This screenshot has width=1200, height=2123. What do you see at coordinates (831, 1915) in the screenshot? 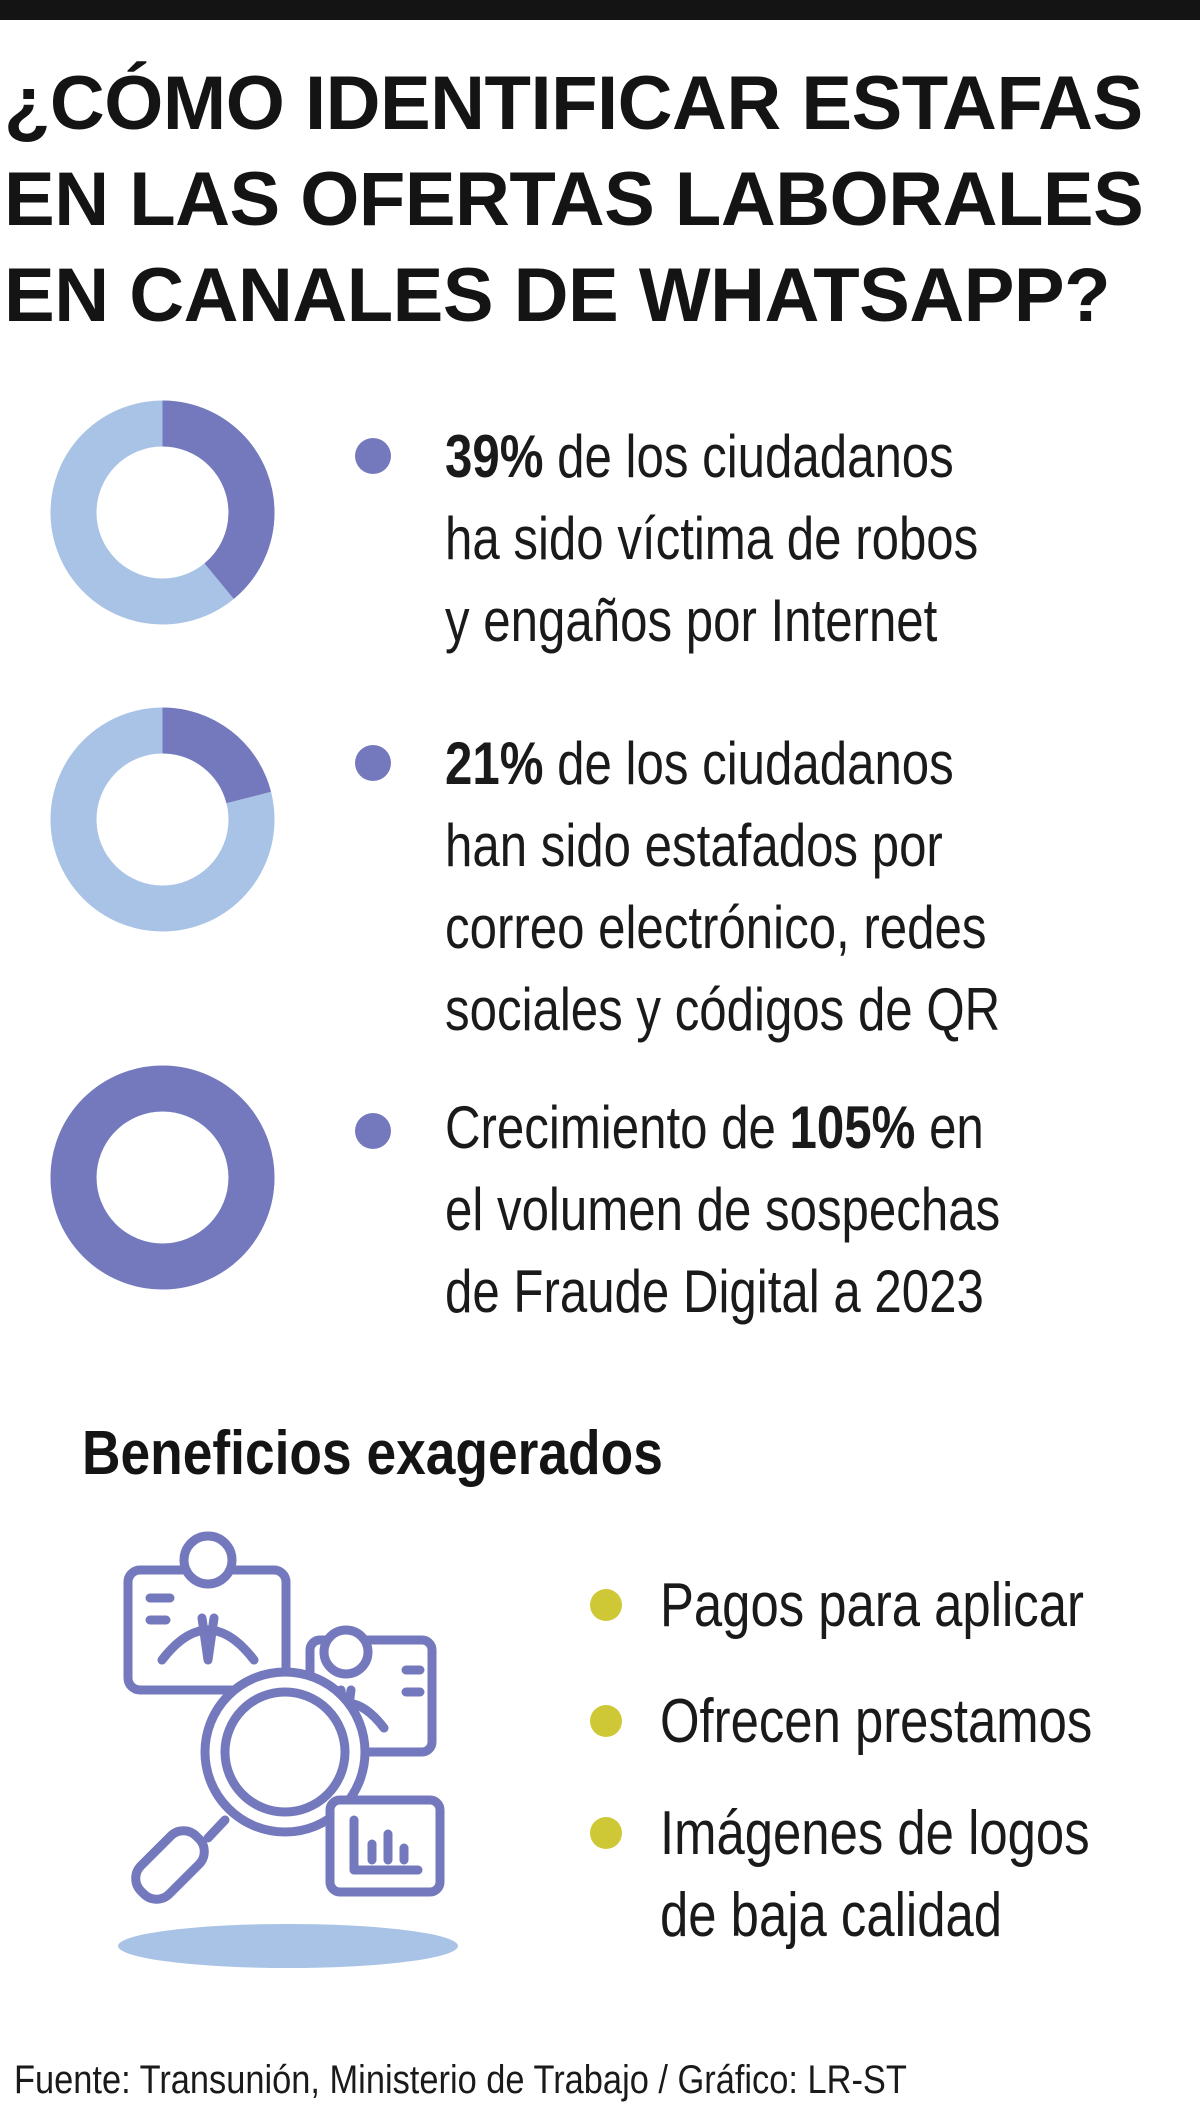
I see `benefit-line: de baja calidad` at bounding box center [831, 1915].